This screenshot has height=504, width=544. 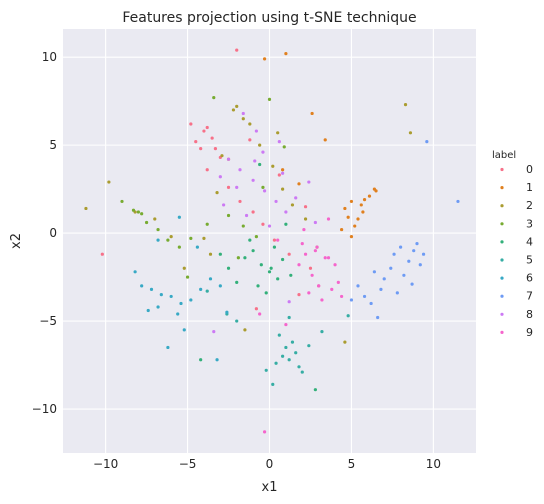 What do you see at coordinates (267, 464) in the screenshot?
I see `x-tick-labels: −10 −5 0 5 10` at bounding box center [267, 464].